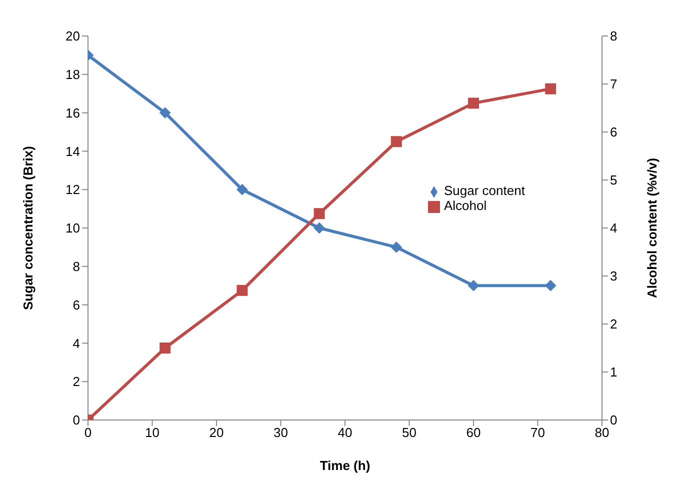  Describe the element at coordinates (152, 432) in the screenshot. I see `x-tick-label: 10` at that location.